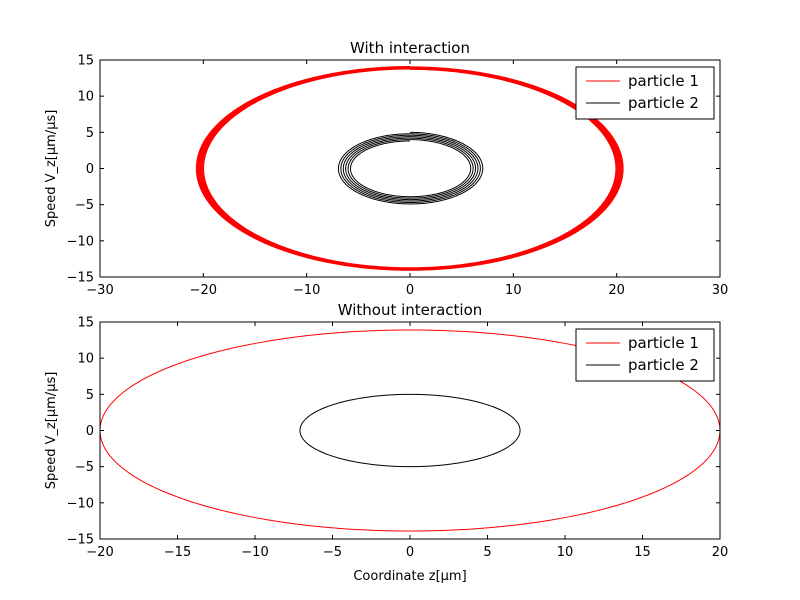  What do you see at coordinates (332, 552) in the screenshot?
I see `x-tick-label: −5` at bounding box center [332, 552].